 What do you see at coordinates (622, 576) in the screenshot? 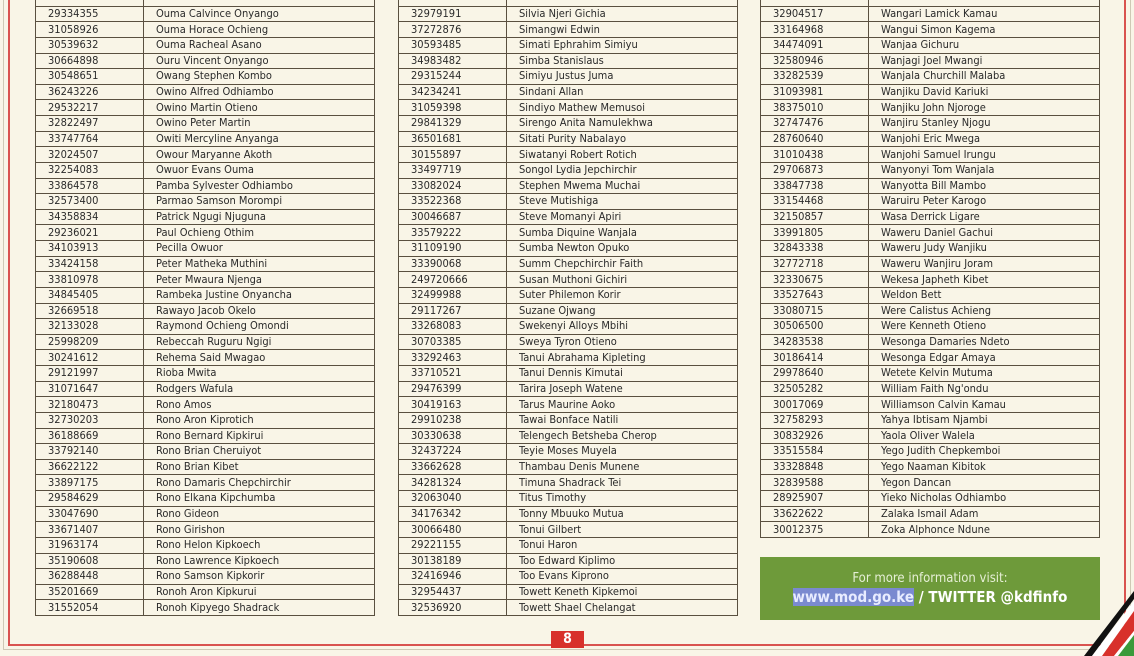
I see `person-name: Too Evans Kiprono` at bounding box center [622, 576].